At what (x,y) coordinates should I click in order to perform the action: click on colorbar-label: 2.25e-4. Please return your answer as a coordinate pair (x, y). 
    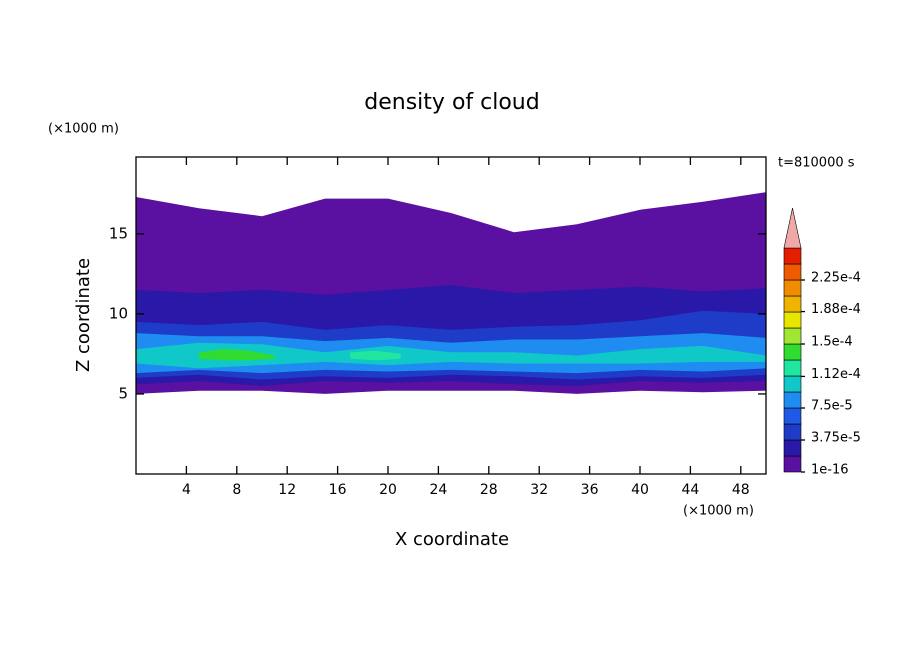
    Looking at the image, I should click on (836, 278).